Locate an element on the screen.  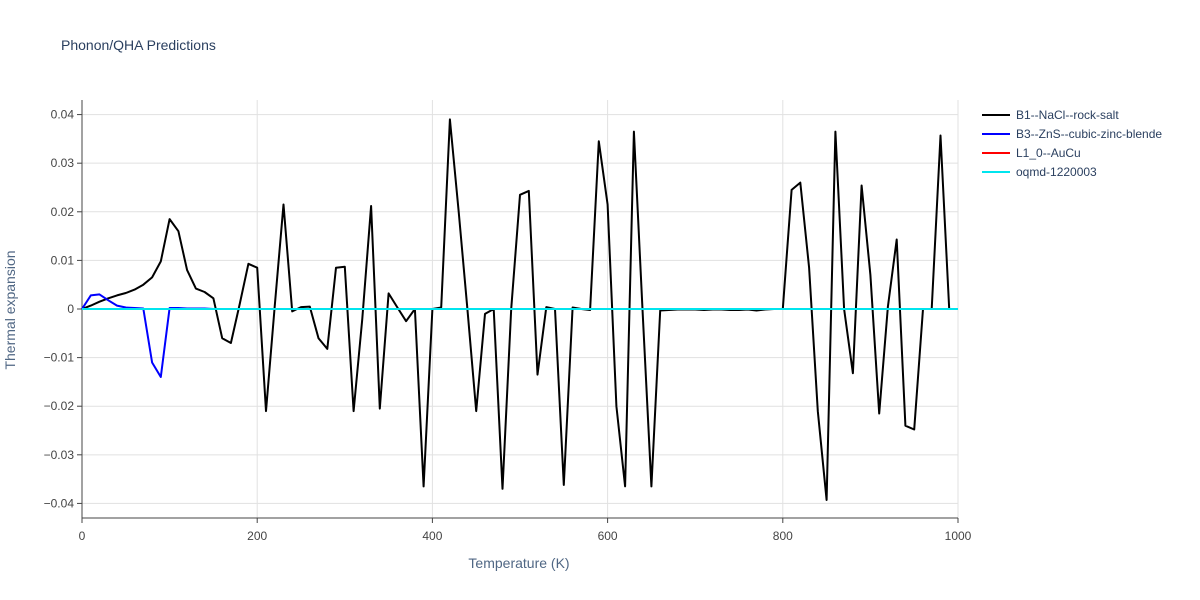
legend-item: oqmd-1220003 is located at coordinates (1039, 172).